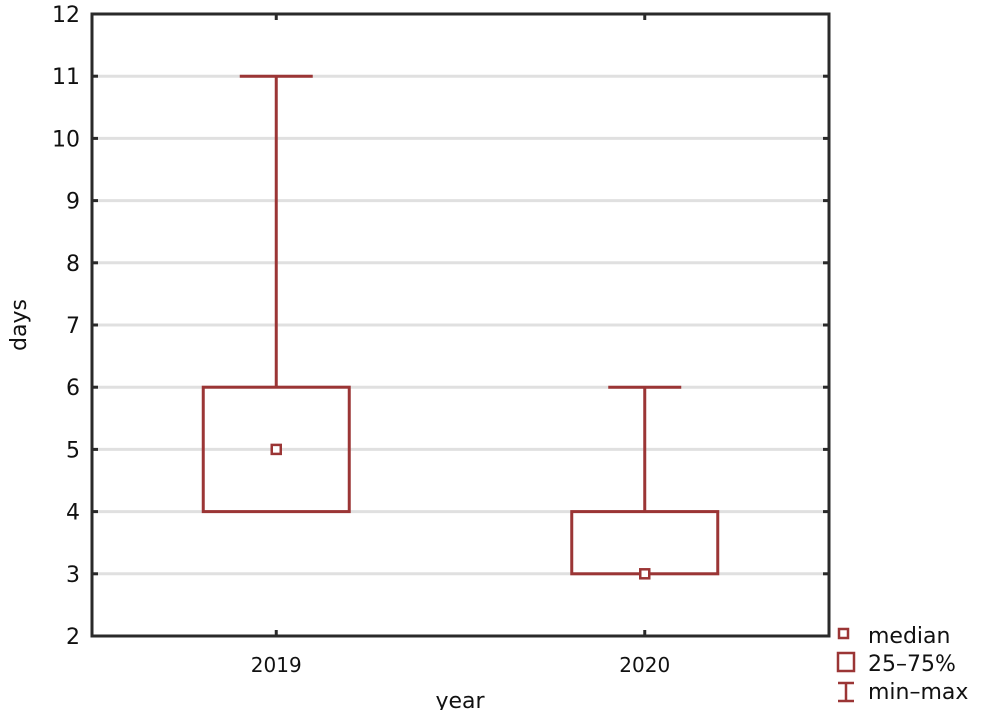 This screenshot has height=714, width=993. What do you see at coordinates (73, 637) in the screenshot?
I see `y-tick-label: 2` at bounding box center [73, 637].